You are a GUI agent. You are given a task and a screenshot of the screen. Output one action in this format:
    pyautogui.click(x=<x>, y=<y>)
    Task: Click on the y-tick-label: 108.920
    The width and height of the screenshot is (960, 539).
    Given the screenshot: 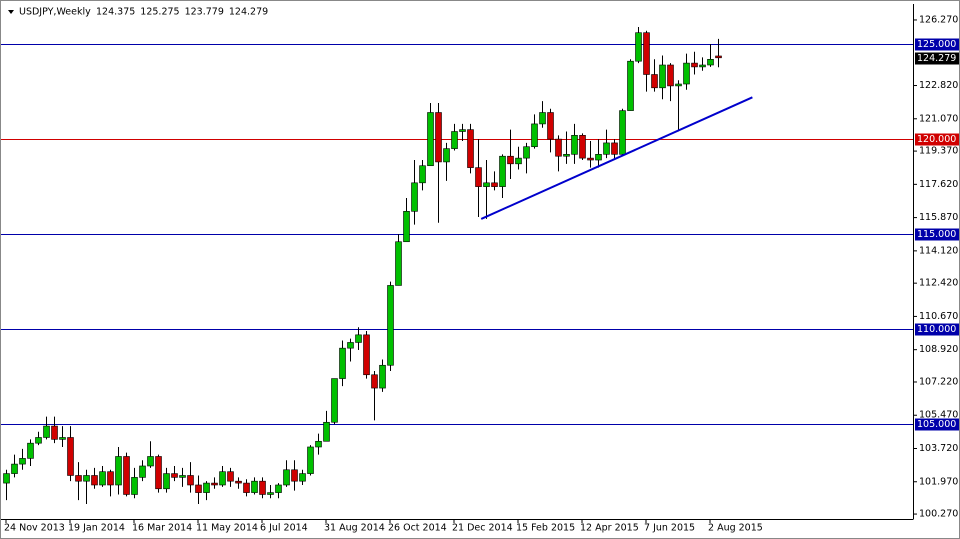 What is the action you would take?
    pyautogui.click(x=938, y=349)
    